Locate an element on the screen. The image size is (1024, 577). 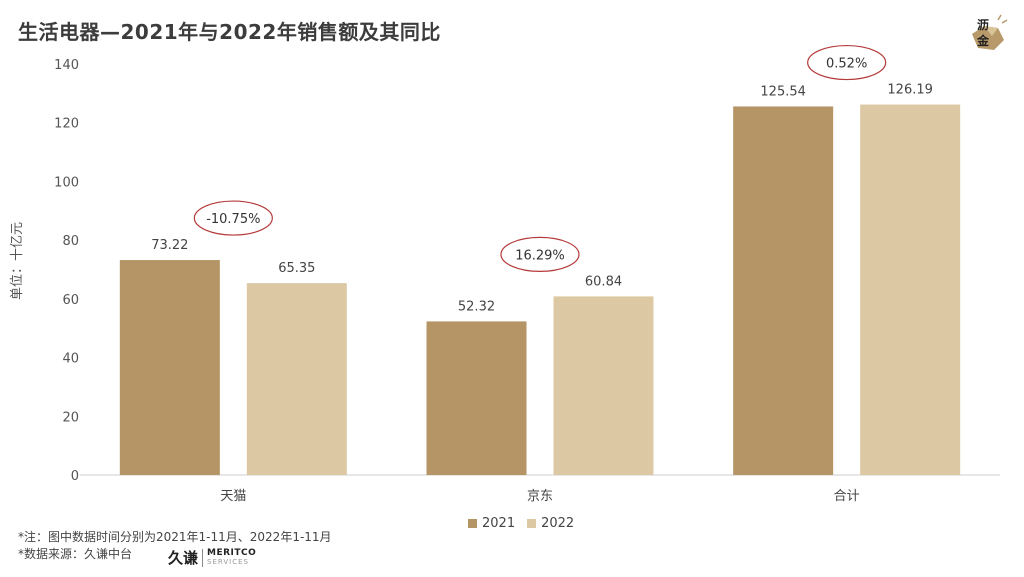
data-label: 60.84 is located at coordinates (603, 281).